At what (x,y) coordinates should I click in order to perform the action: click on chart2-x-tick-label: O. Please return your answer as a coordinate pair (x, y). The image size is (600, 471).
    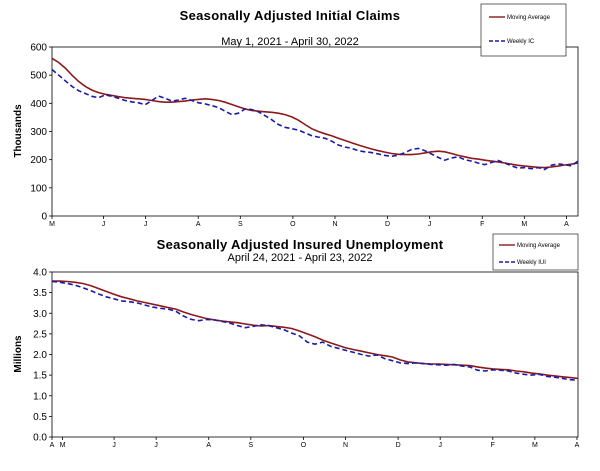
    Looking at the image, I should click on (304, 445).